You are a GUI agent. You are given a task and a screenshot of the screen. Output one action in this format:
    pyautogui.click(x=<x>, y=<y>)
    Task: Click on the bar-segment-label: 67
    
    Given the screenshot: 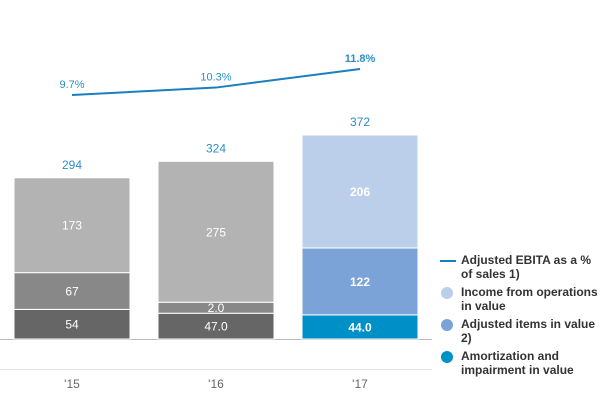 What is the action you would take?
    pyautogui.click(x=72, y=292)
    